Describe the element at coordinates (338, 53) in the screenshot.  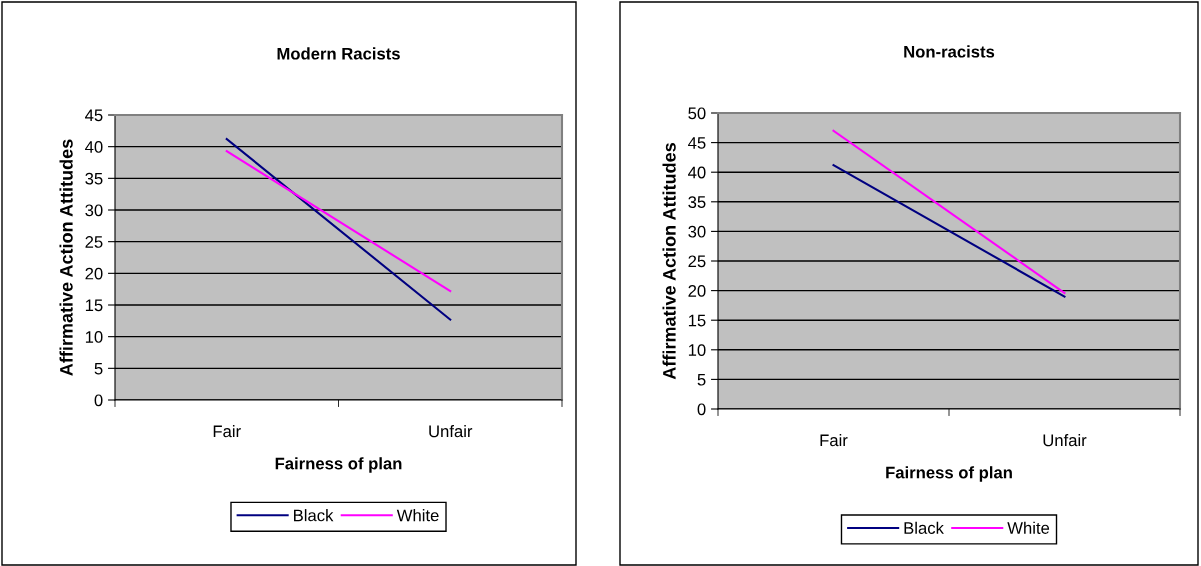
I see `chart-title: Modern Racists` at that location.